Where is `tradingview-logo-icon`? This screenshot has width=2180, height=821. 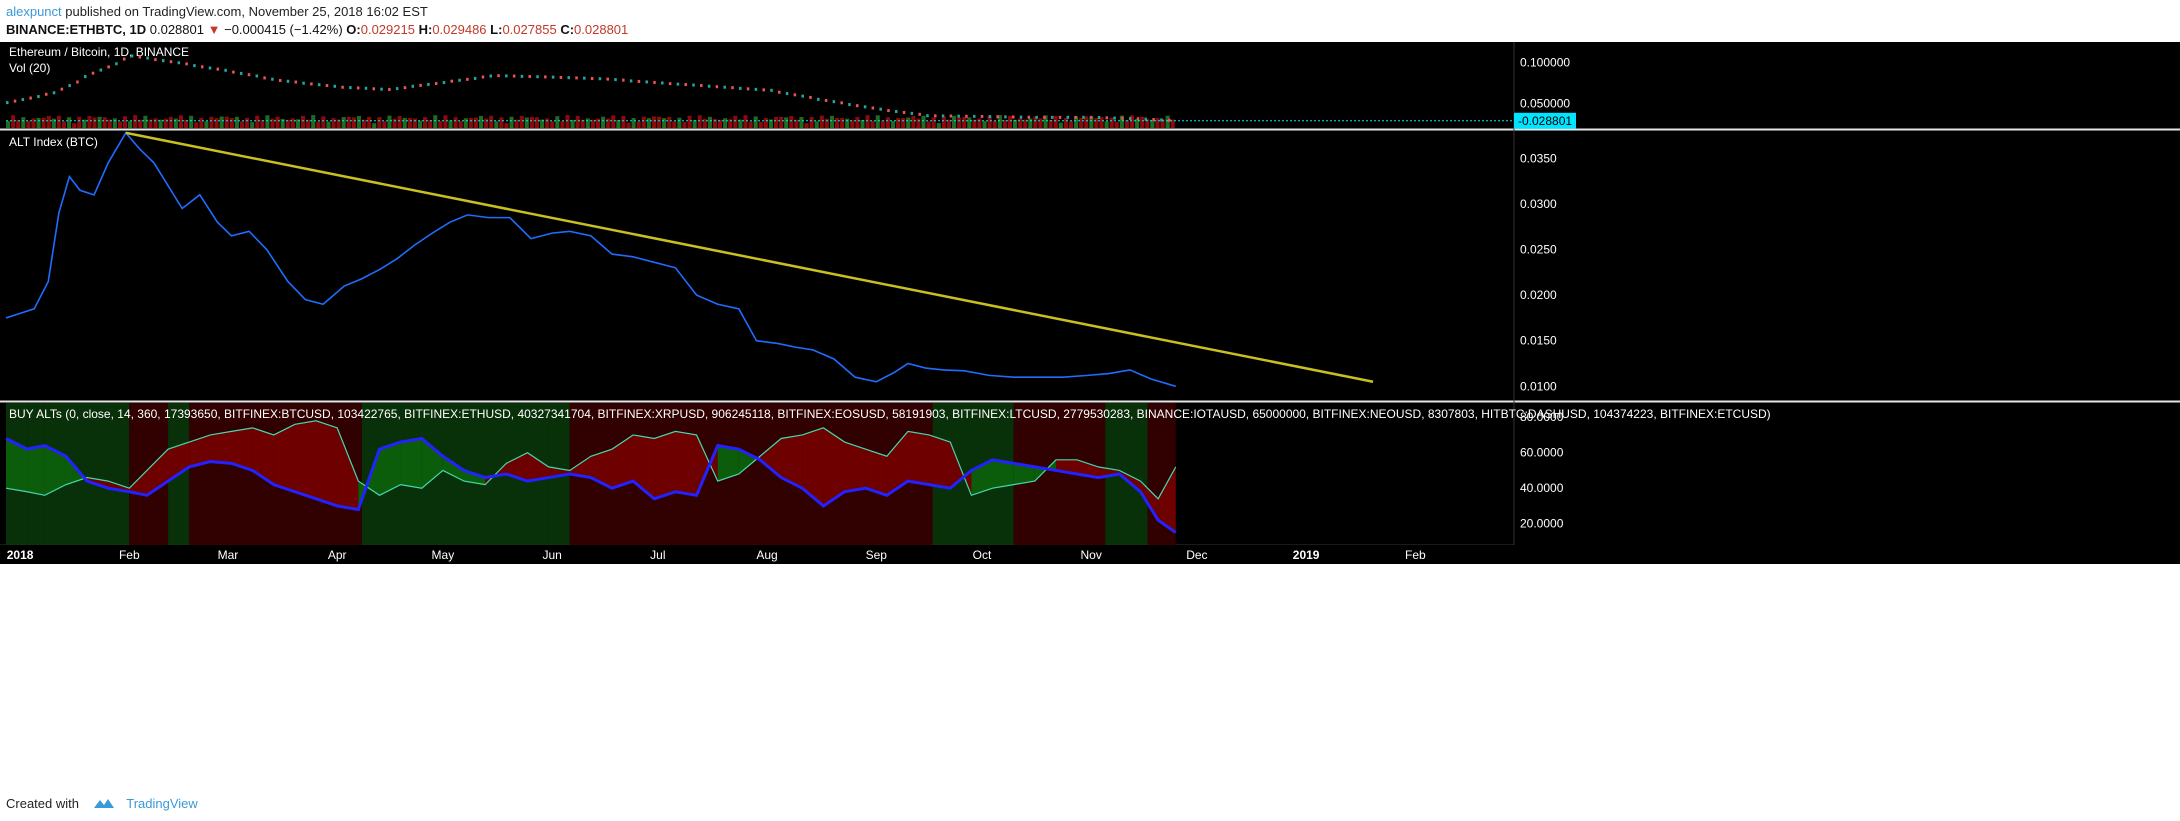
tradingview-logo-icon is located at coordinates (104, 804).